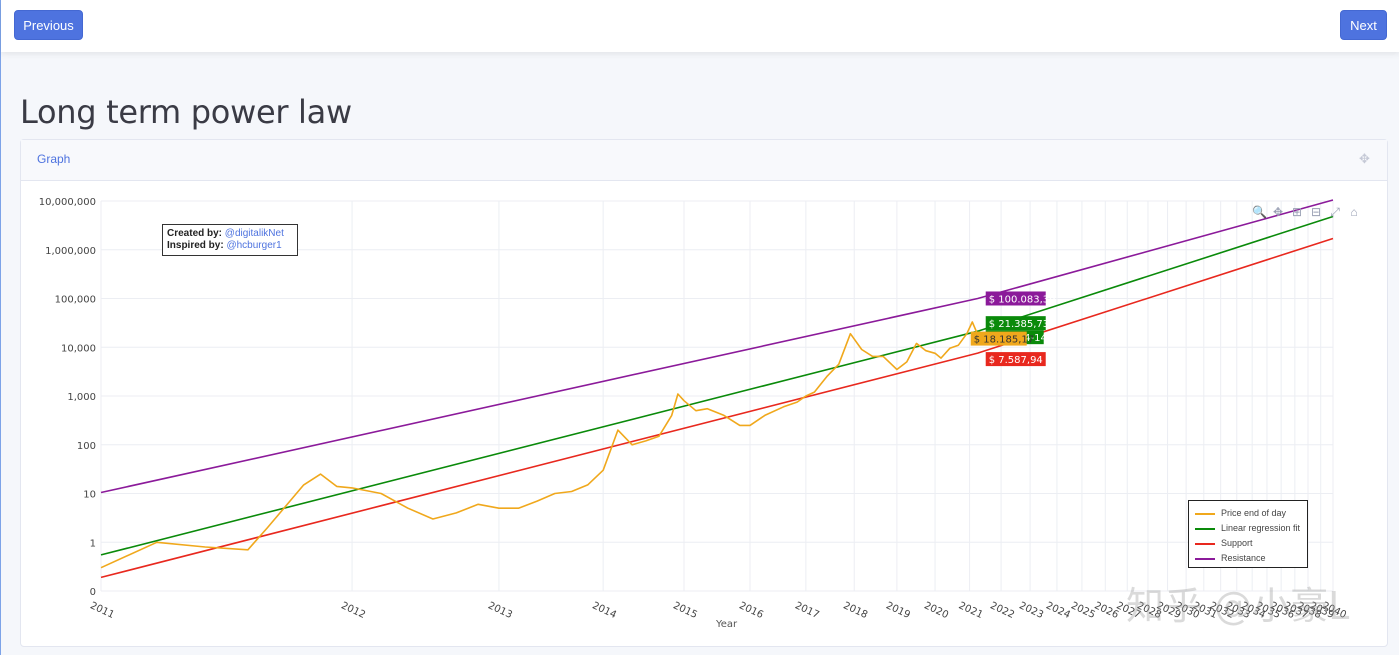  What do you see at coordinates (75, 300) in the screenshot?
I see `y-tick-label: 100,000` at bounding box center [75, 300].